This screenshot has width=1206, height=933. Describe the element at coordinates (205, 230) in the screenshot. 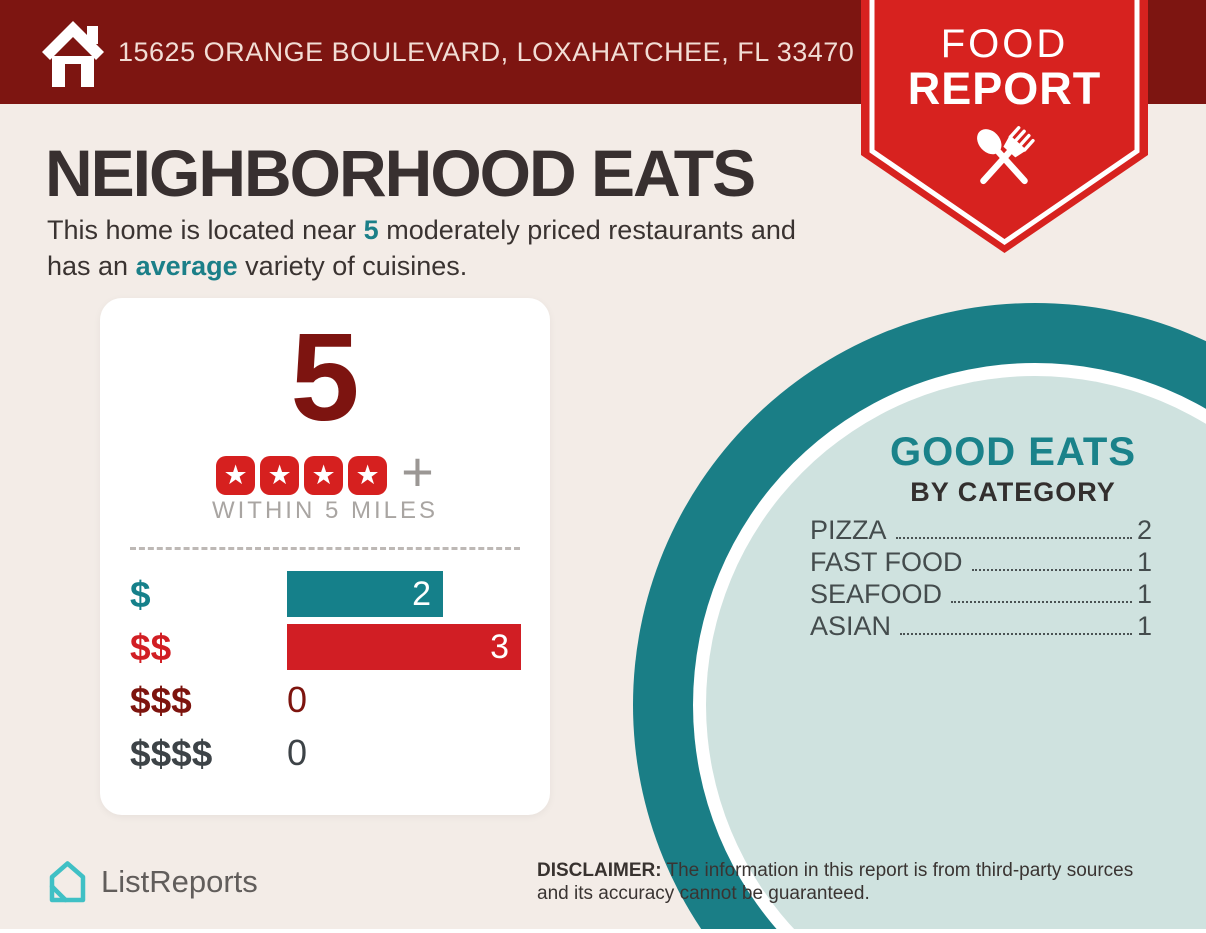

I see `subtitle-text: This home is located near` at that location.